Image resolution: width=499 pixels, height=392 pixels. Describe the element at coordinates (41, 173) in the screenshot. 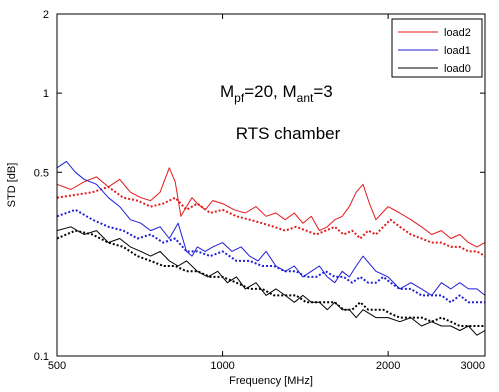

I see `y-tick-label-1: 0.5` at that location.